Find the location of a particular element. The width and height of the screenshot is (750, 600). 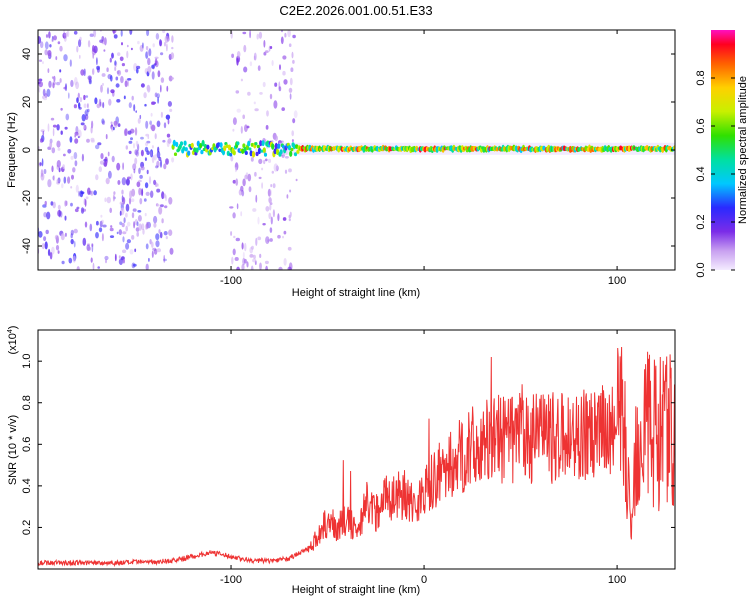

spectrogram-y-tick-label: 0 is located at coordinates (27, 150).